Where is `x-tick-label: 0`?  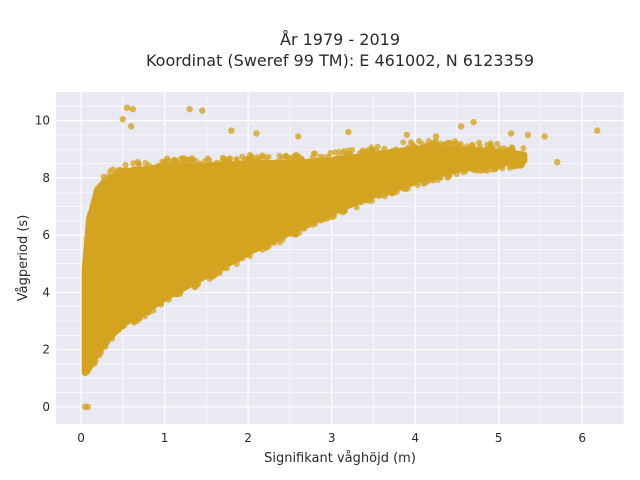 x-tick-label: 0 is located at coordinates (81, 438).